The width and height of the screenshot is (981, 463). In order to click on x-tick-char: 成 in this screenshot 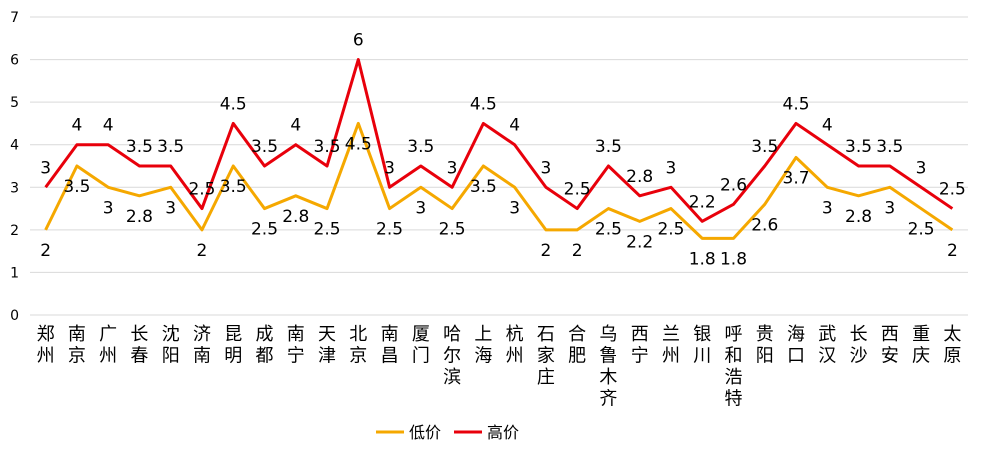, I will do `click(265, 334)`.